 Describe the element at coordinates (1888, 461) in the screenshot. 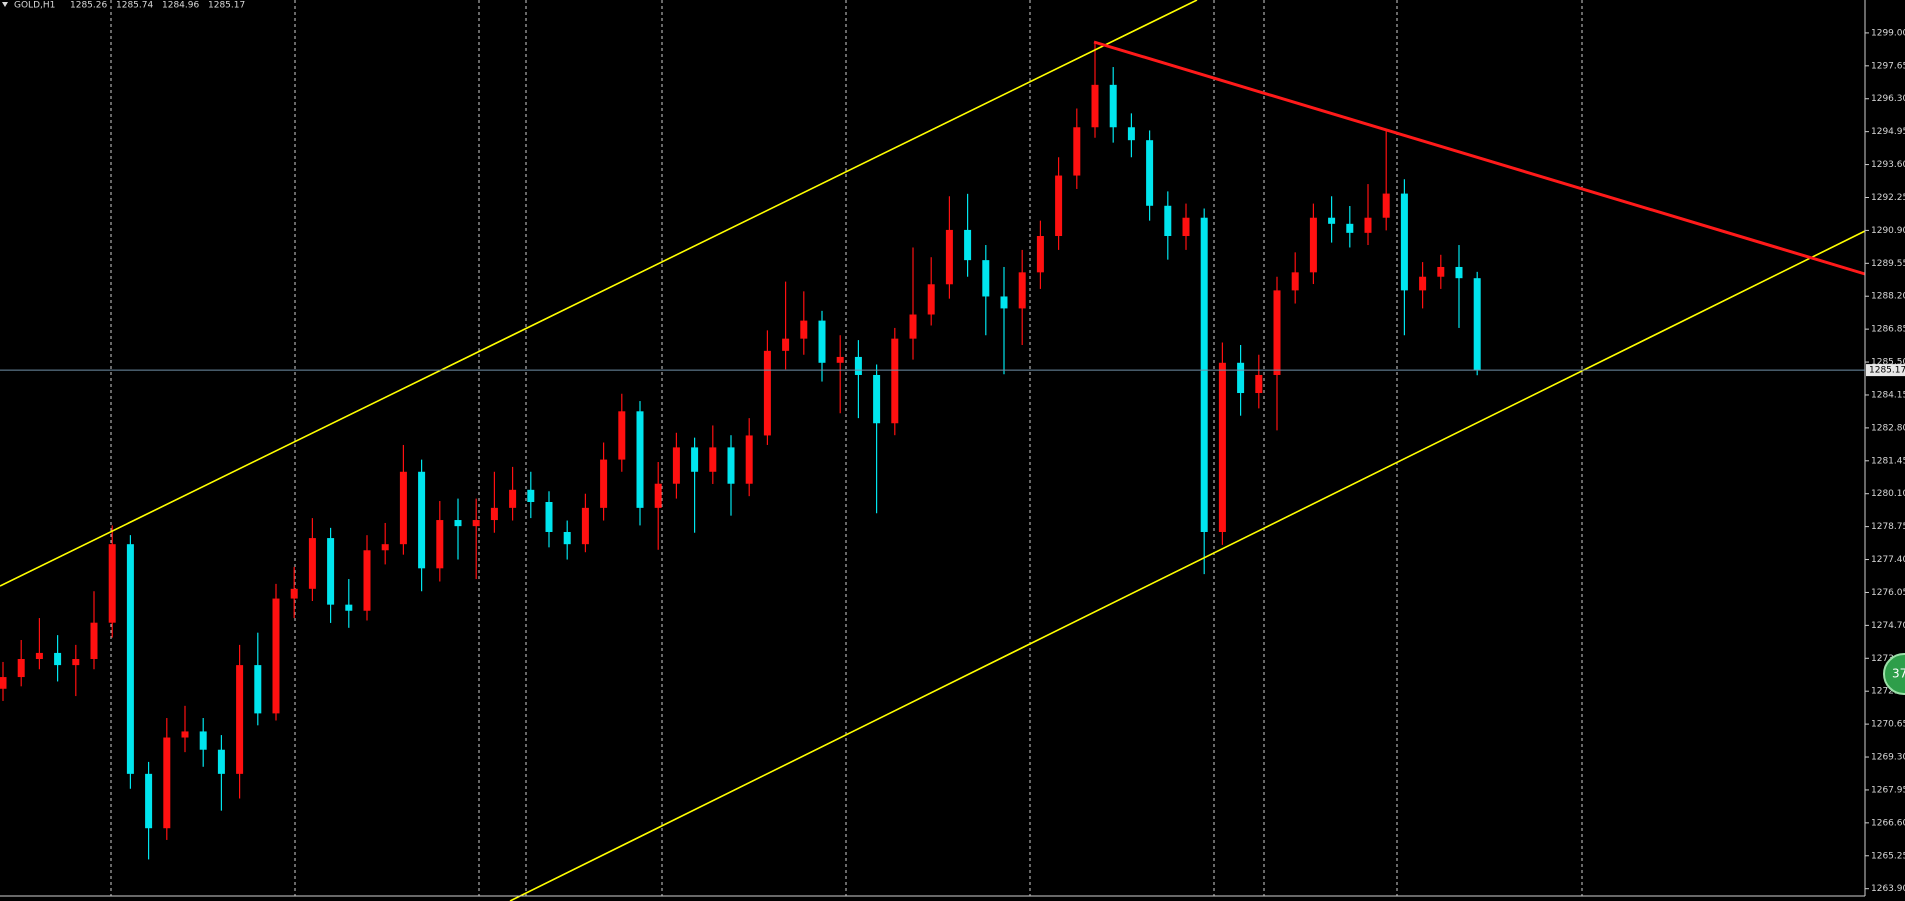

I see `y-tick-label: 1281.45` at that location.